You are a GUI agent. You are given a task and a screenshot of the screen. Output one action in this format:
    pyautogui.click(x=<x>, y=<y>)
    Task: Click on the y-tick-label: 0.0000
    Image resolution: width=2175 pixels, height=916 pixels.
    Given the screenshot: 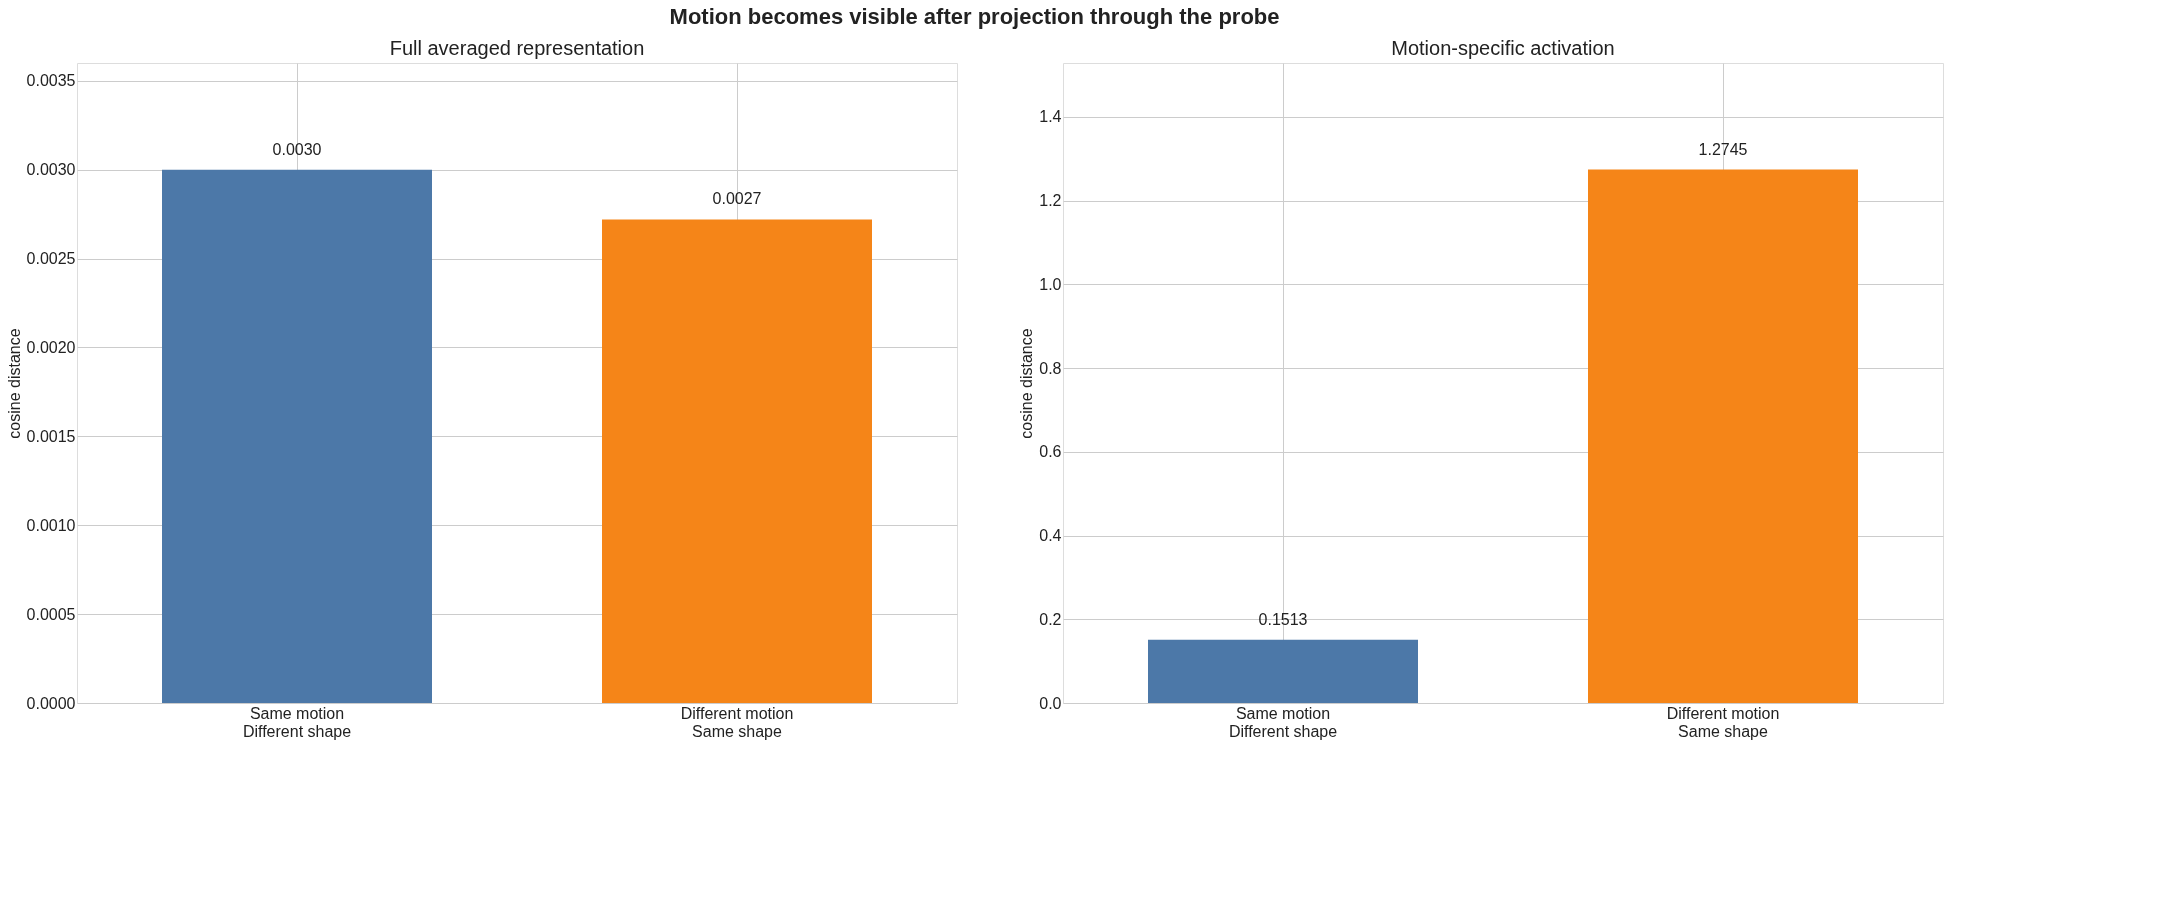 What is the action you would take?
    pyautogui.click(x=51, y=703)
    